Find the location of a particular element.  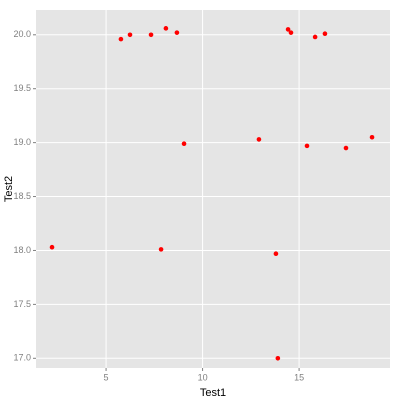

y-tick-label: 19.5 is located at coordinates (22, 88).